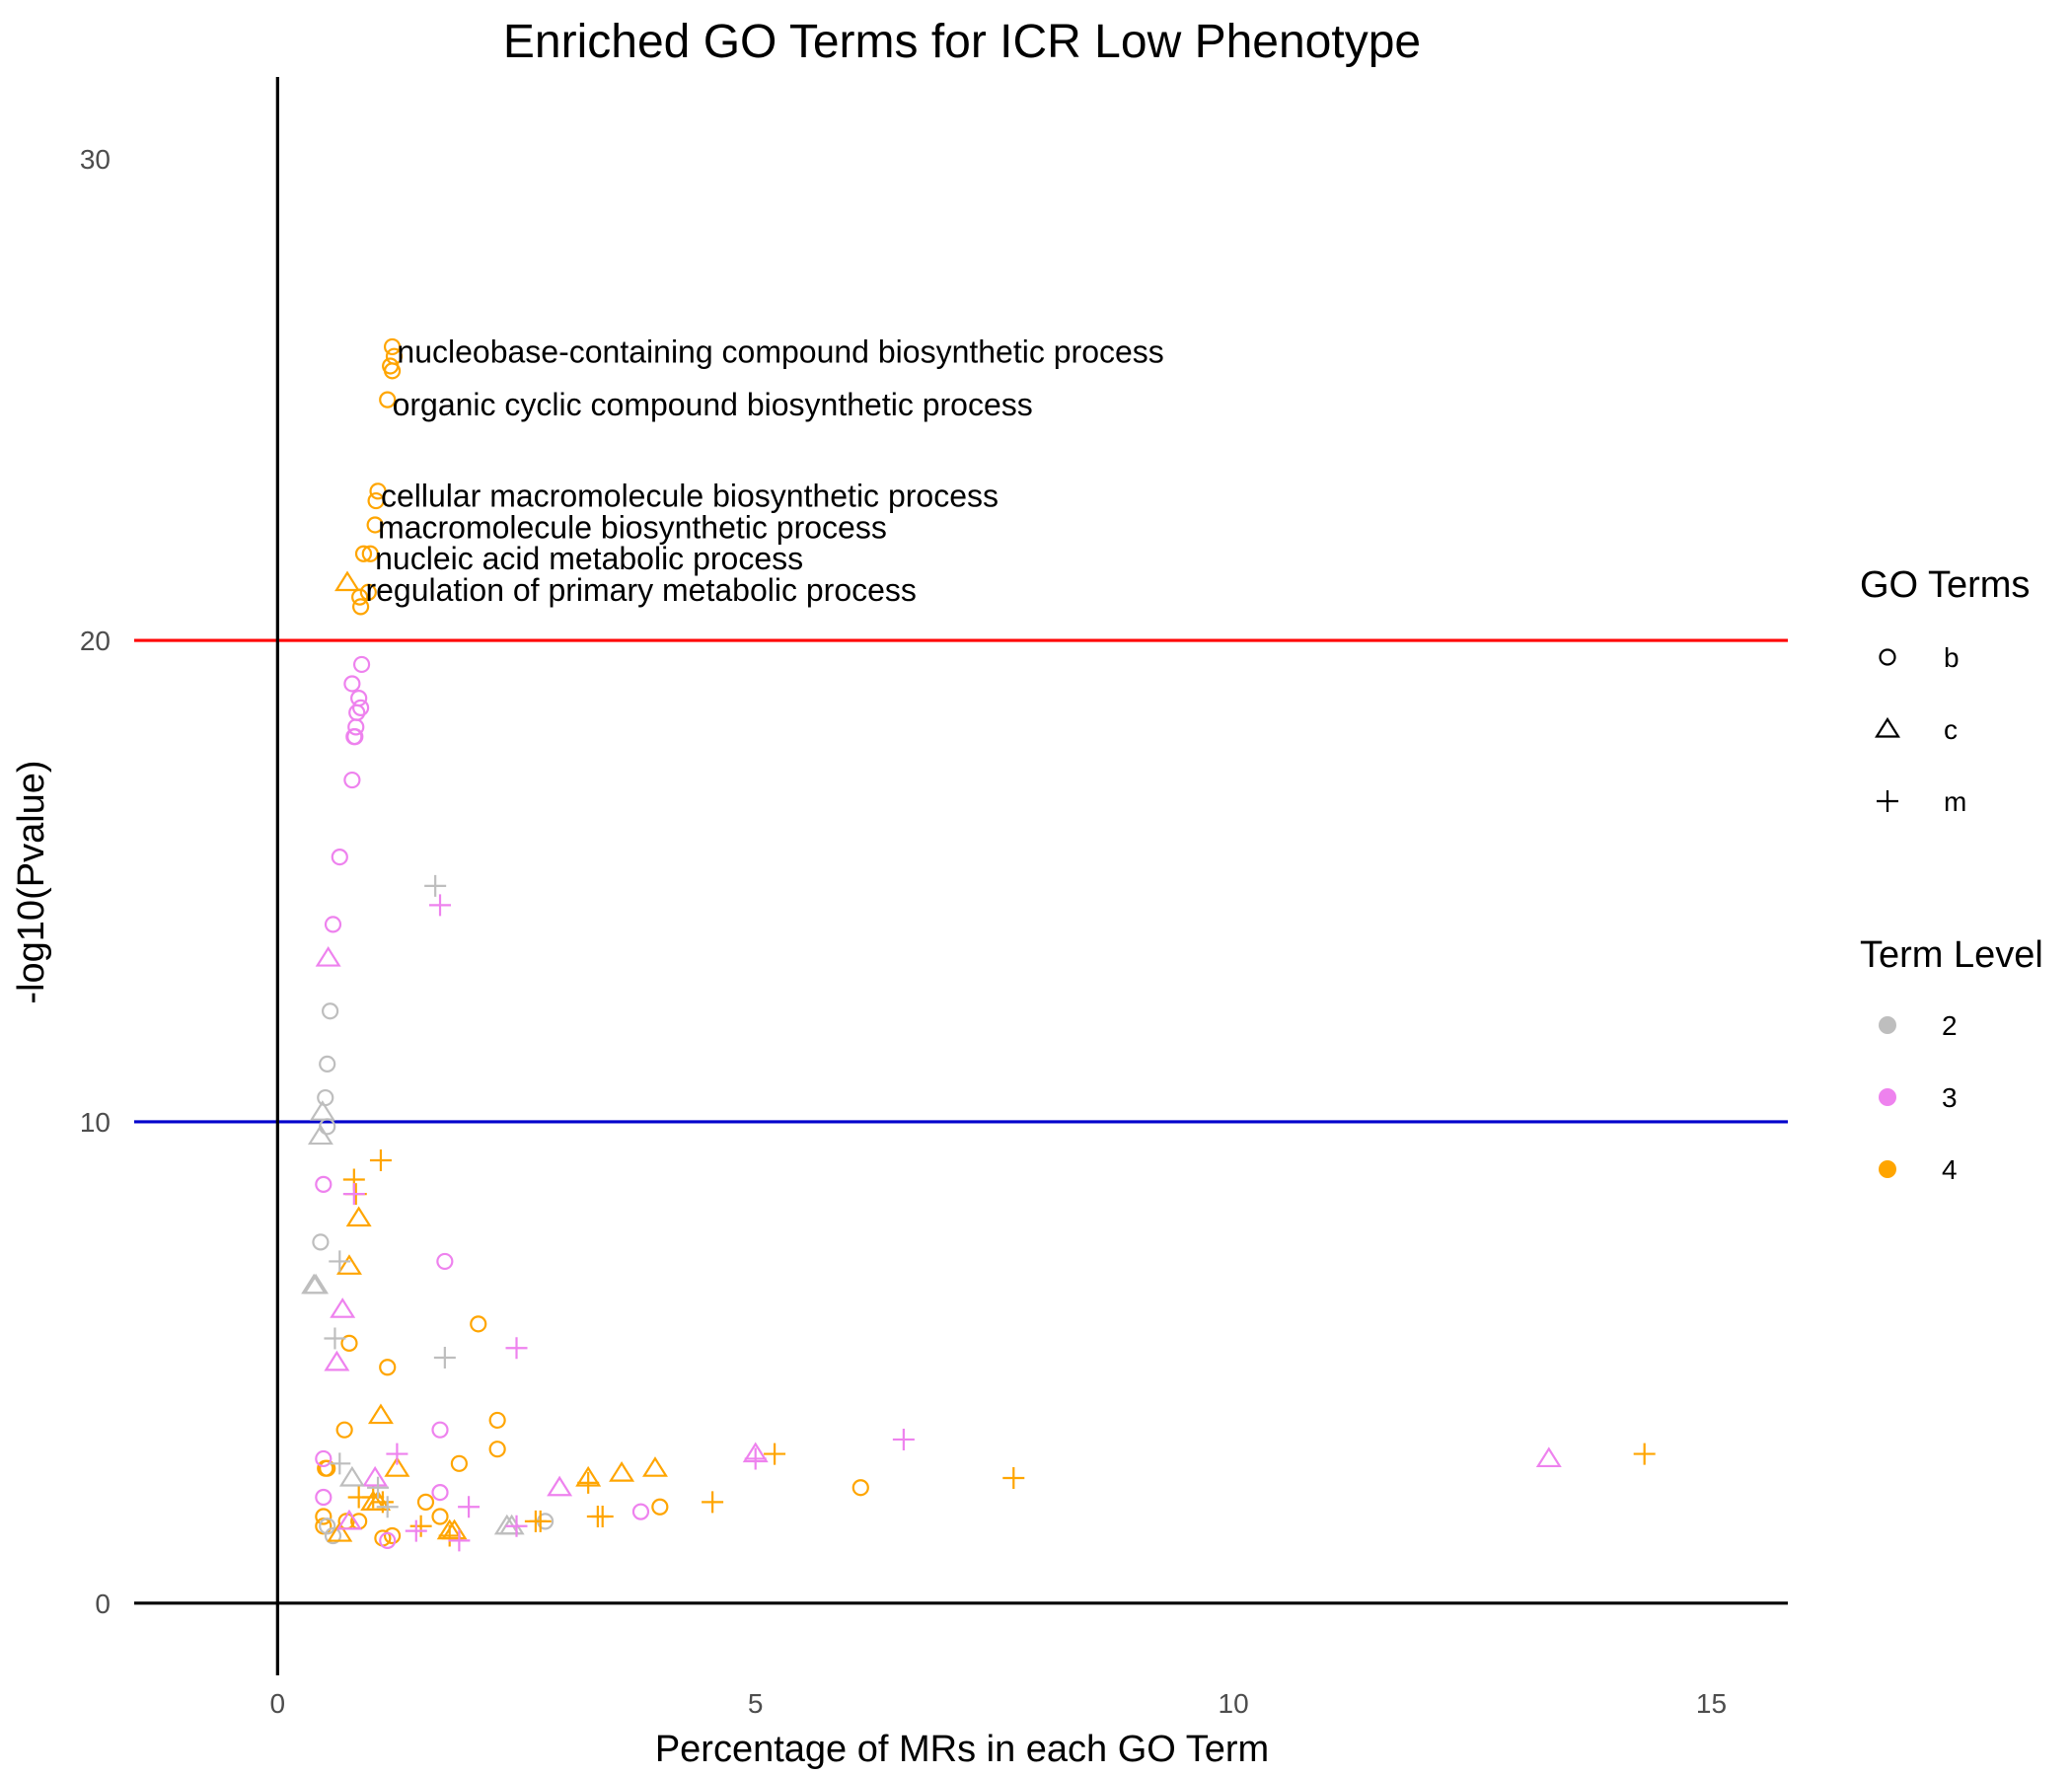 Image resolution: width=2072 pixels, height=1776 pixels. I want to click on y-axis-title: -log10(Pvalue), so click(32, 881).